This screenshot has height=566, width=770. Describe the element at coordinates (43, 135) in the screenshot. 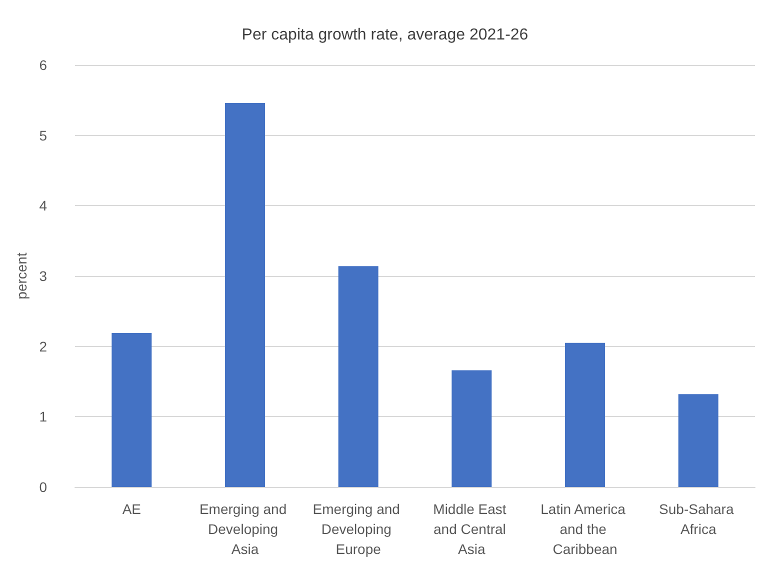

I see `y-tick-label: 5` at that location.